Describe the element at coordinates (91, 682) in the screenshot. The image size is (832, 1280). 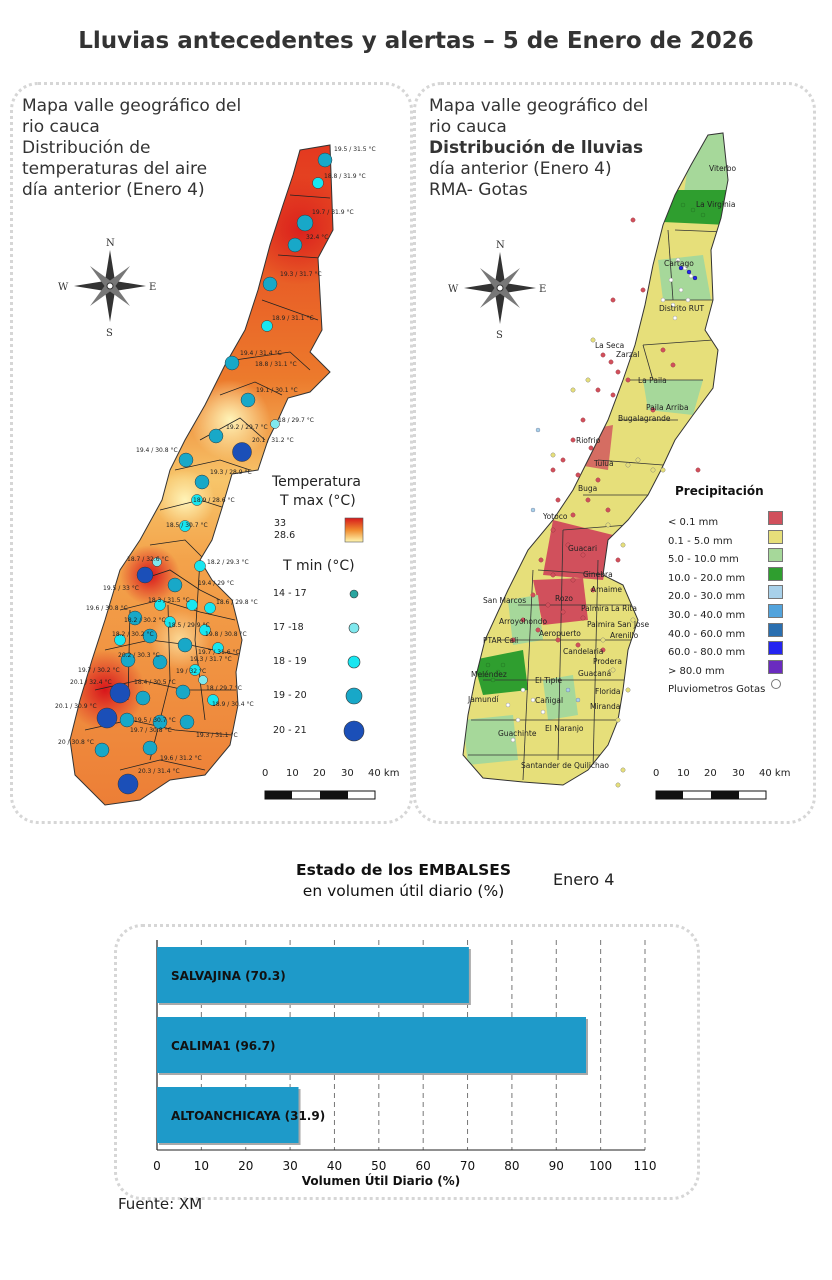
I see `station-label: 20.1 / 32.4 °C` at that location.